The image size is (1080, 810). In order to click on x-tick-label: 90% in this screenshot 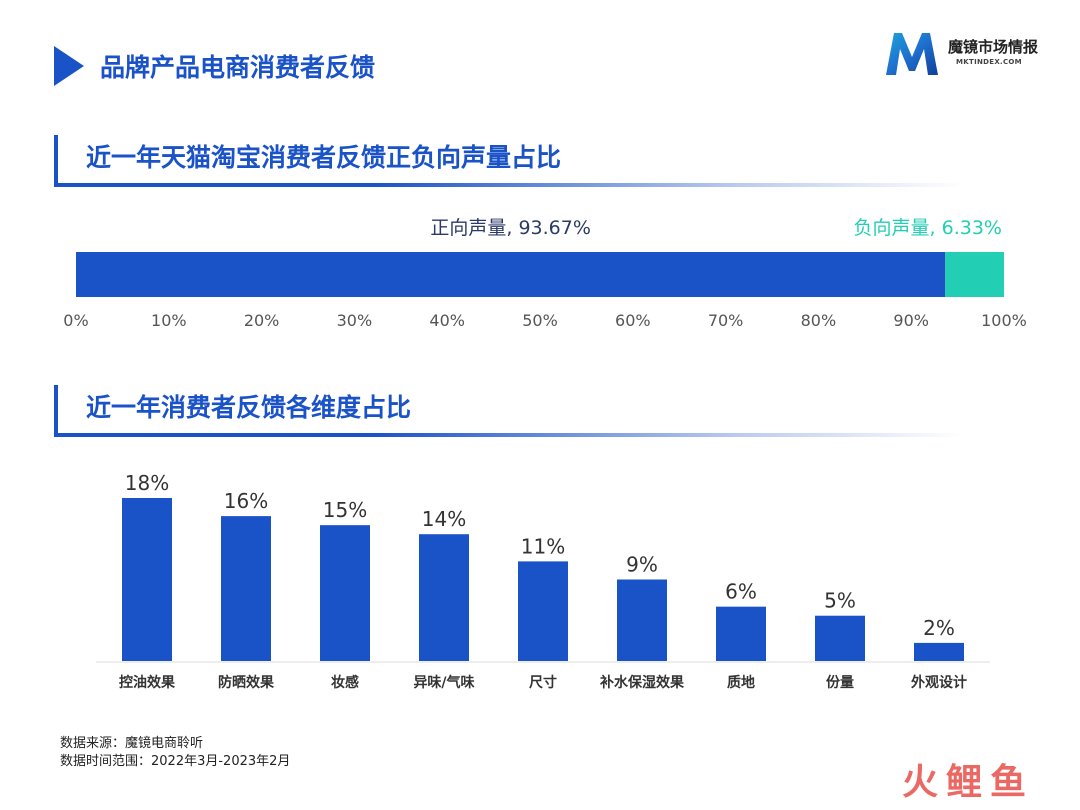, I will do `click(911, 320)`.